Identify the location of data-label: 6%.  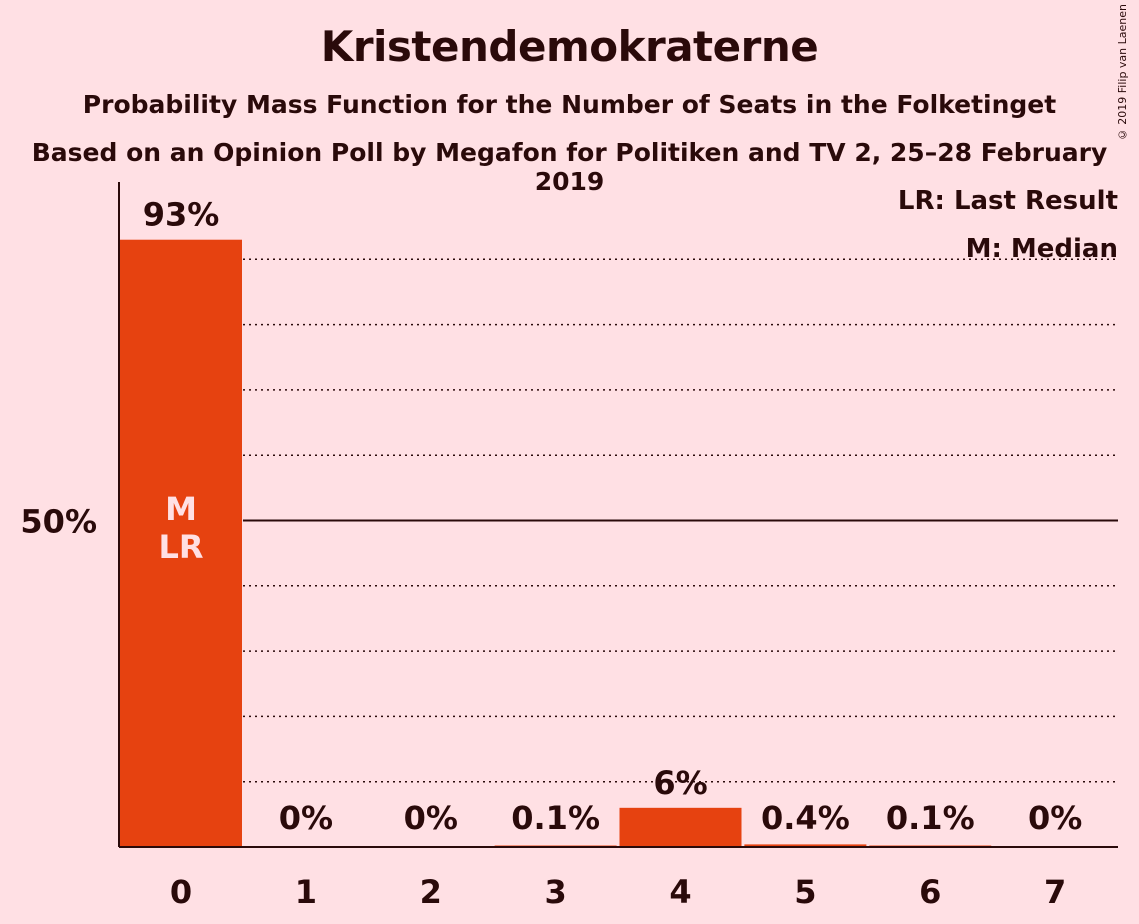
(680, 783).